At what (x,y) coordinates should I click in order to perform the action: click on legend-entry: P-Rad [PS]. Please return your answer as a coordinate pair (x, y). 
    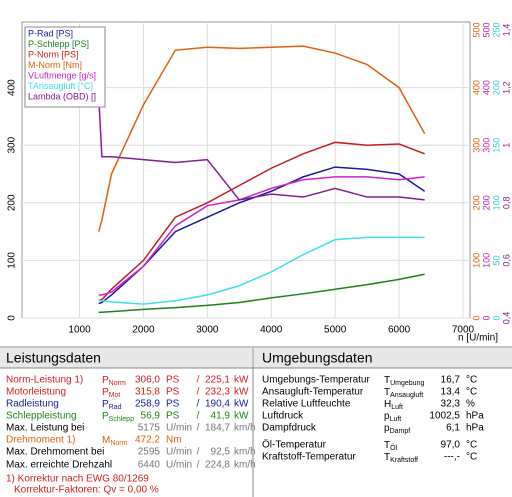
    Looking at the image, I should click on (50, 33).